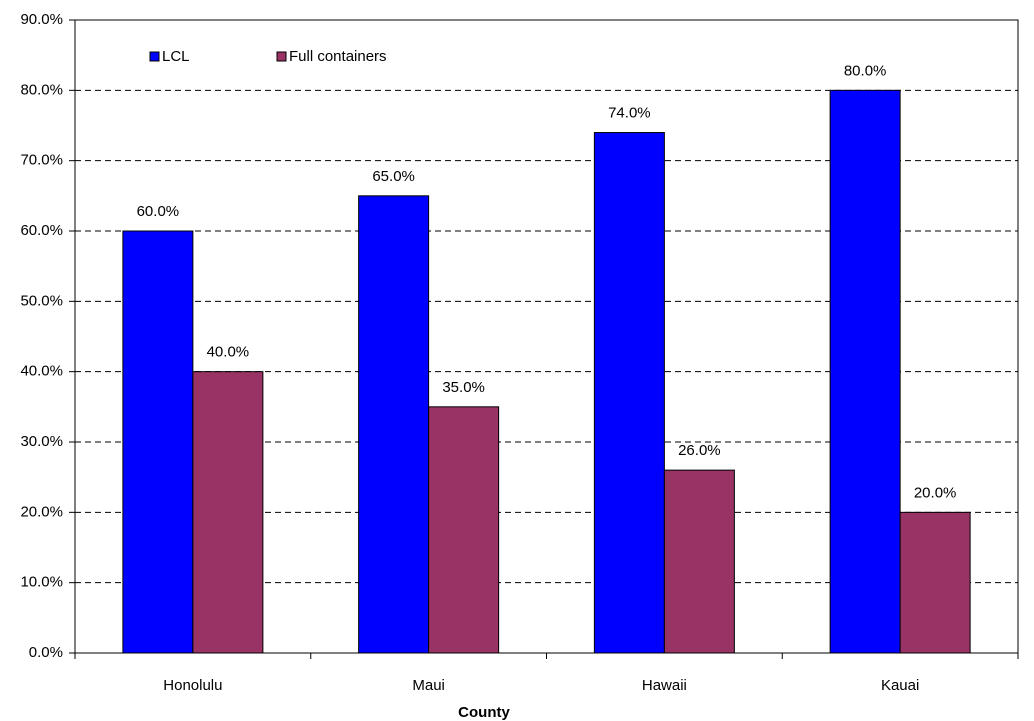 The width and height of the screenshot is (1034, 721). Describe the element at coordinates (463, 387) in the screenshot. I see `value-label: 35.0%` at that location.